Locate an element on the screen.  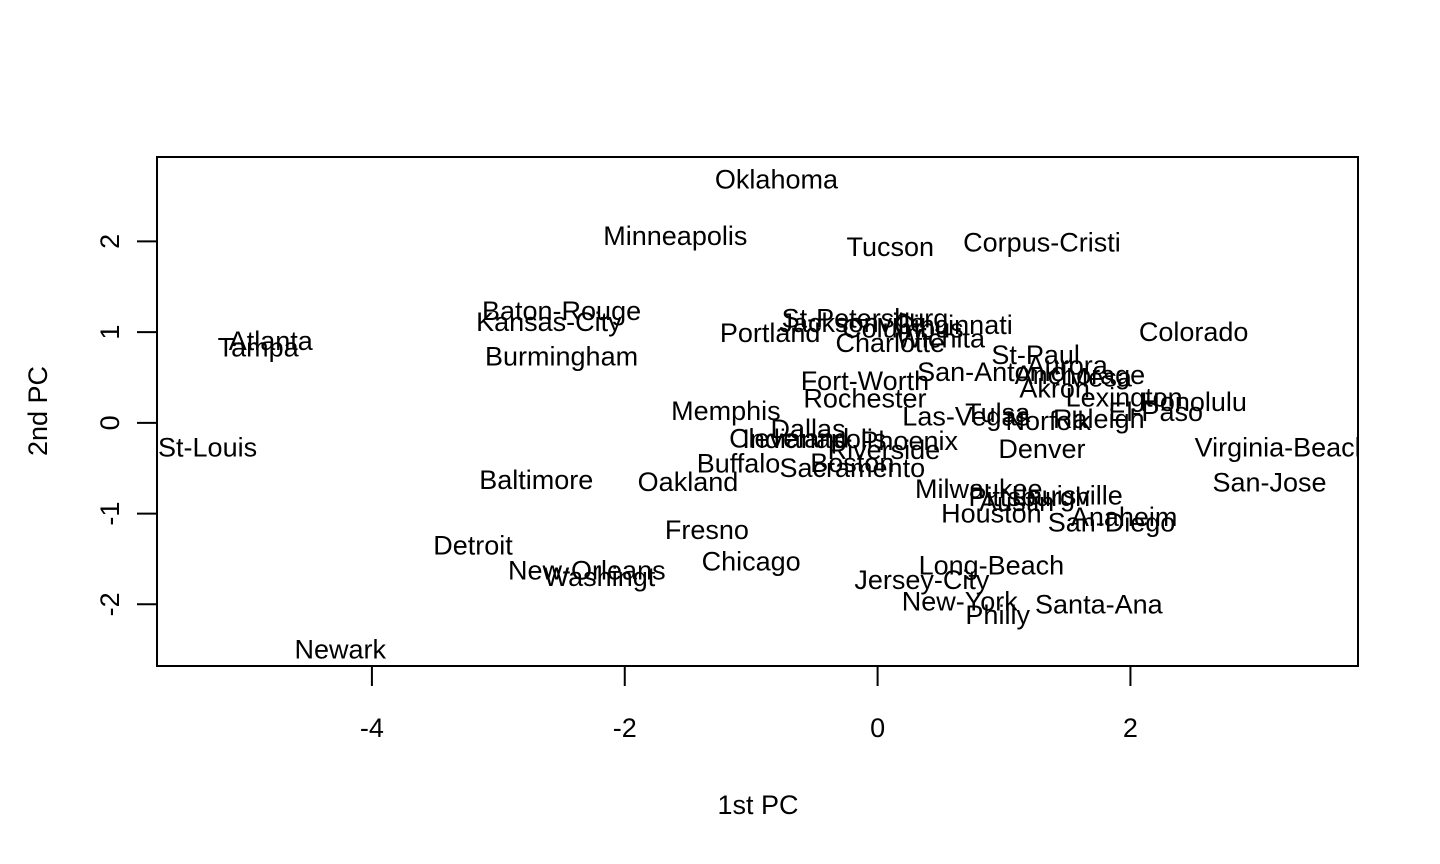
point-label-st-petersburg: St-Petersburg is located at coordinates (865, 319).